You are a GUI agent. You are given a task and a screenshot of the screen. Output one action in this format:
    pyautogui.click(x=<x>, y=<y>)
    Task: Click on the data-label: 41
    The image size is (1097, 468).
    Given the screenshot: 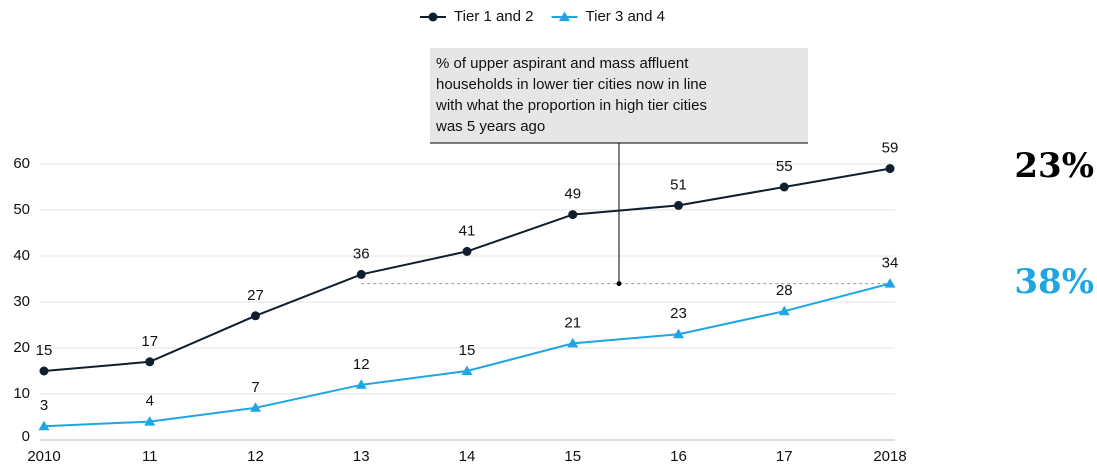 What is the action you would take?
    pyautogui.click(x=467, y=230)
    